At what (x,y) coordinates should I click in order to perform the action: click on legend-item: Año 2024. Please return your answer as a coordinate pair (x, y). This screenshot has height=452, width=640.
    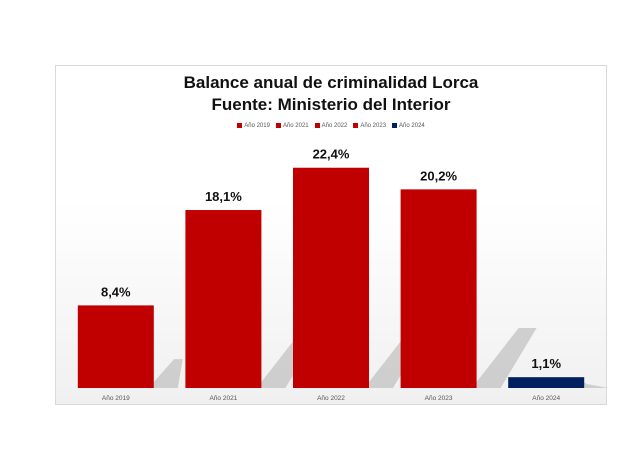
    Looking at the image, I should click on (408, 126).